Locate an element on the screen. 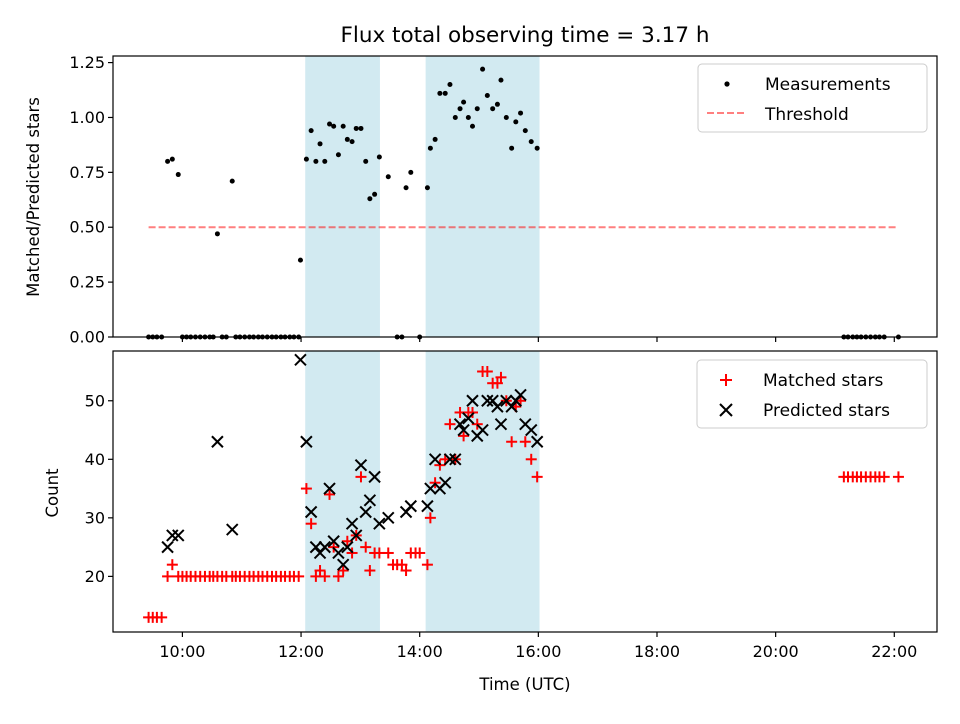 The image size is (960, 724). xtick-label: 16:00 is located at coordinates (538, 651).